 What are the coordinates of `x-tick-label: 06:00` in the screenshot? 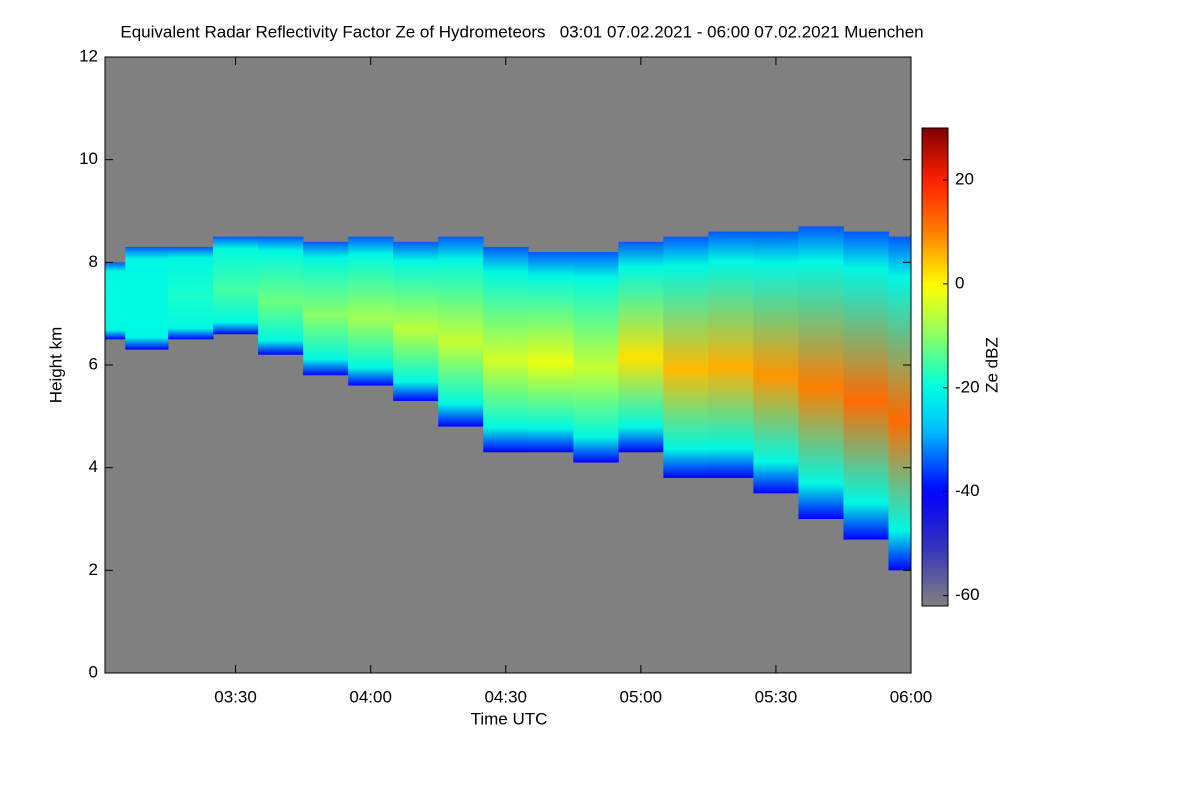 It's located at (911, 696).